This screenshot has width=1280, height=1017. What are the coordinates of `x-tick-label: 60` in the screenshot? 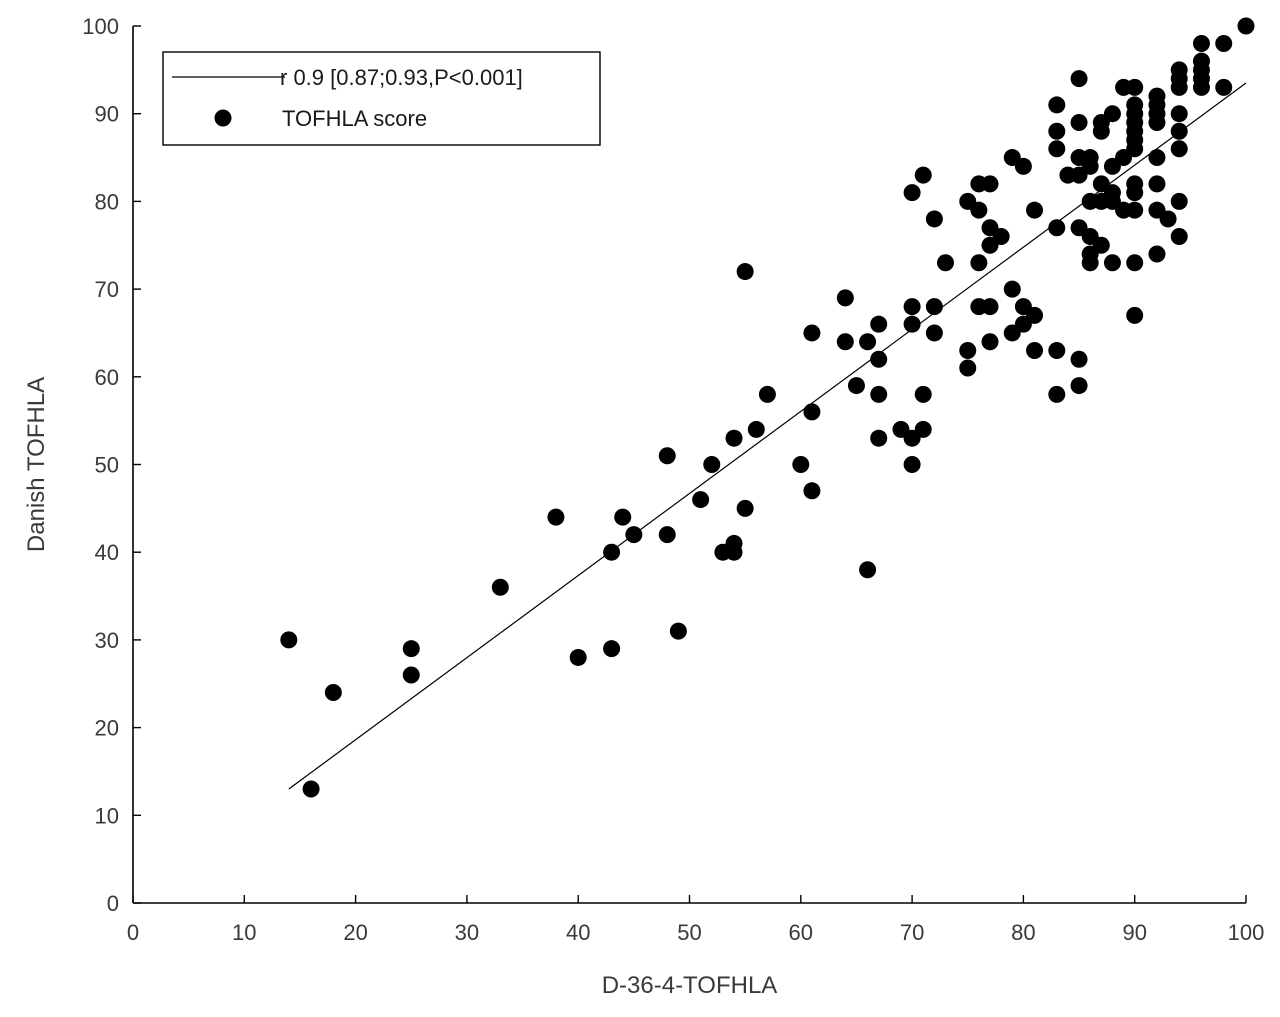 It's located at (801, 932).